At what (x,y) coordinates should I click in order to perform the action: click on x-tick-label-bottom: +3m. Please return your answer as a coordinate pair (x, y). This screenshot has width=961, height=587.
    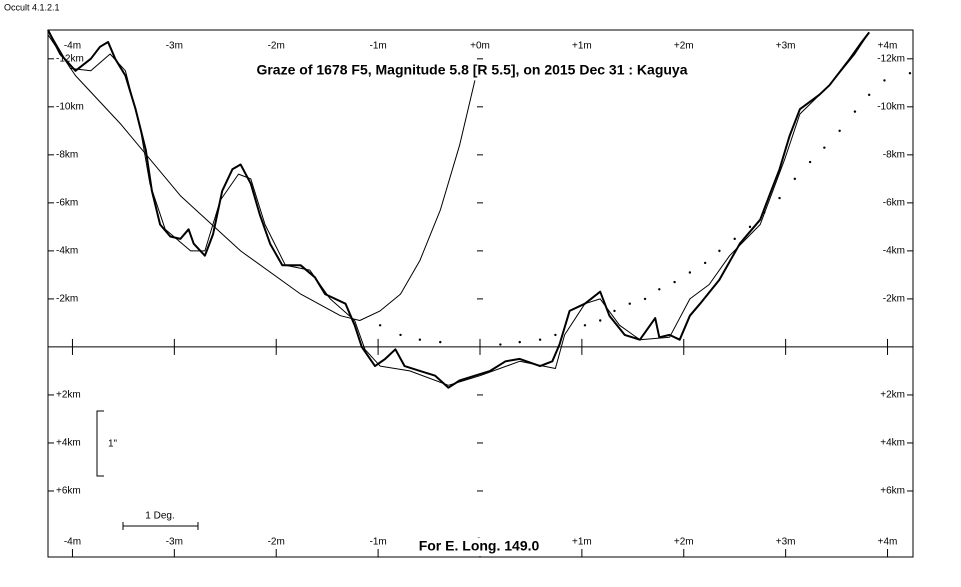
    Looking at the image, I should click on (786, 542).